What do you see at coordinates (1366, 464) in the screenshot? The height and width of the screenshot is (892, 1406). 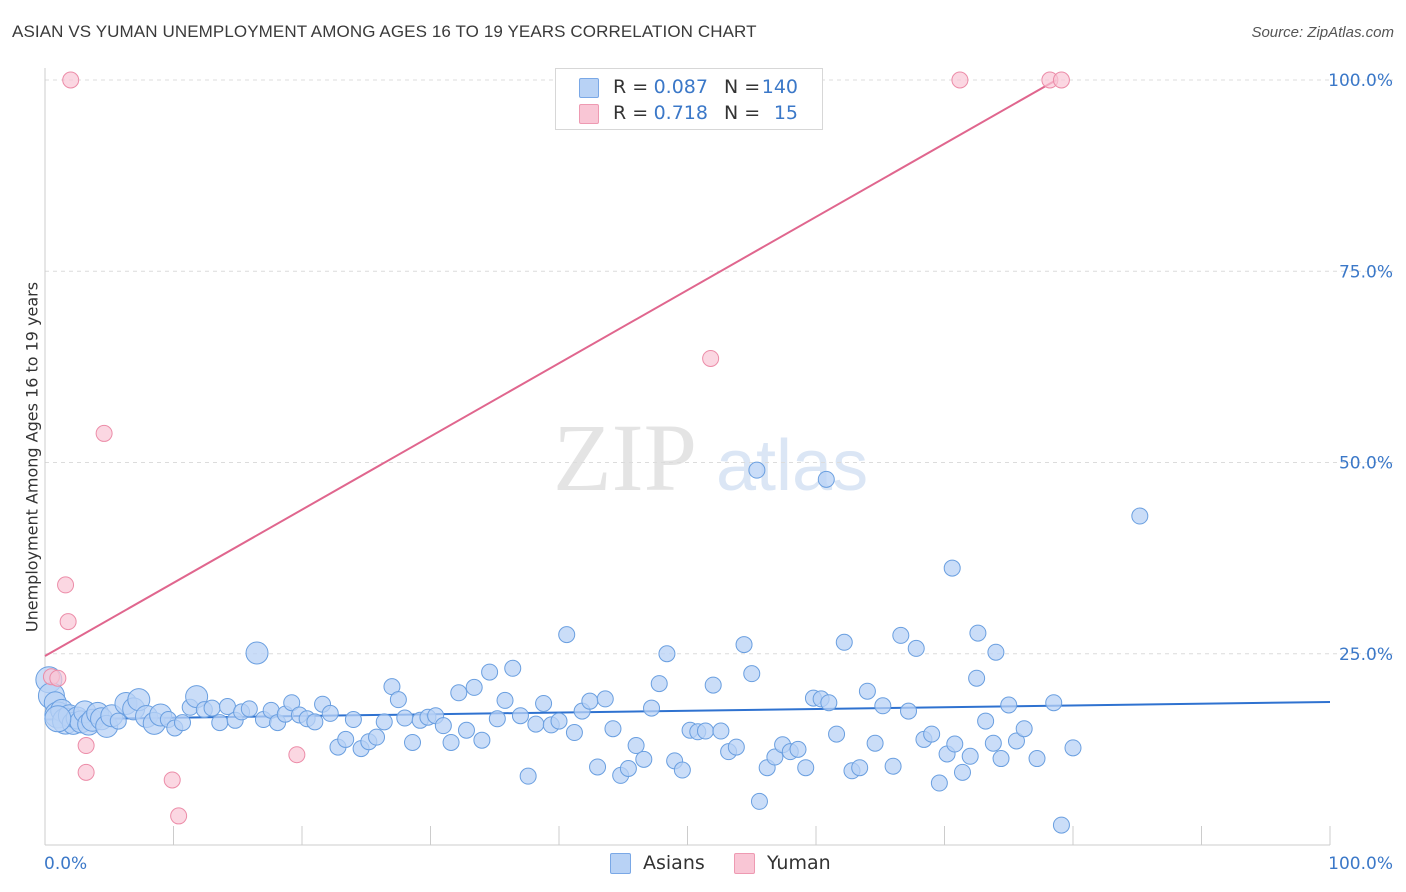 I see `y-tick-label: 50.0%` at bounding box center [1366, 464].